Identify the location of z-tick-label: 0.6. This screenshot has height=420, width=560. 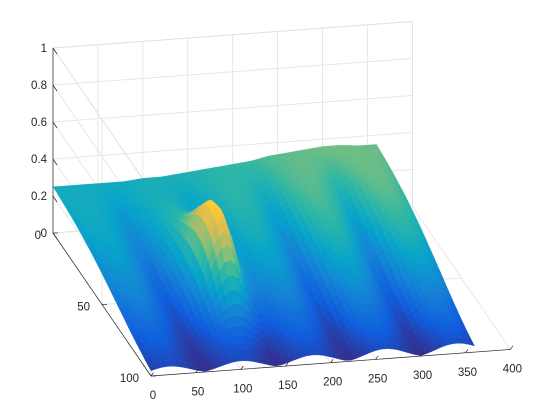
(39, 123).